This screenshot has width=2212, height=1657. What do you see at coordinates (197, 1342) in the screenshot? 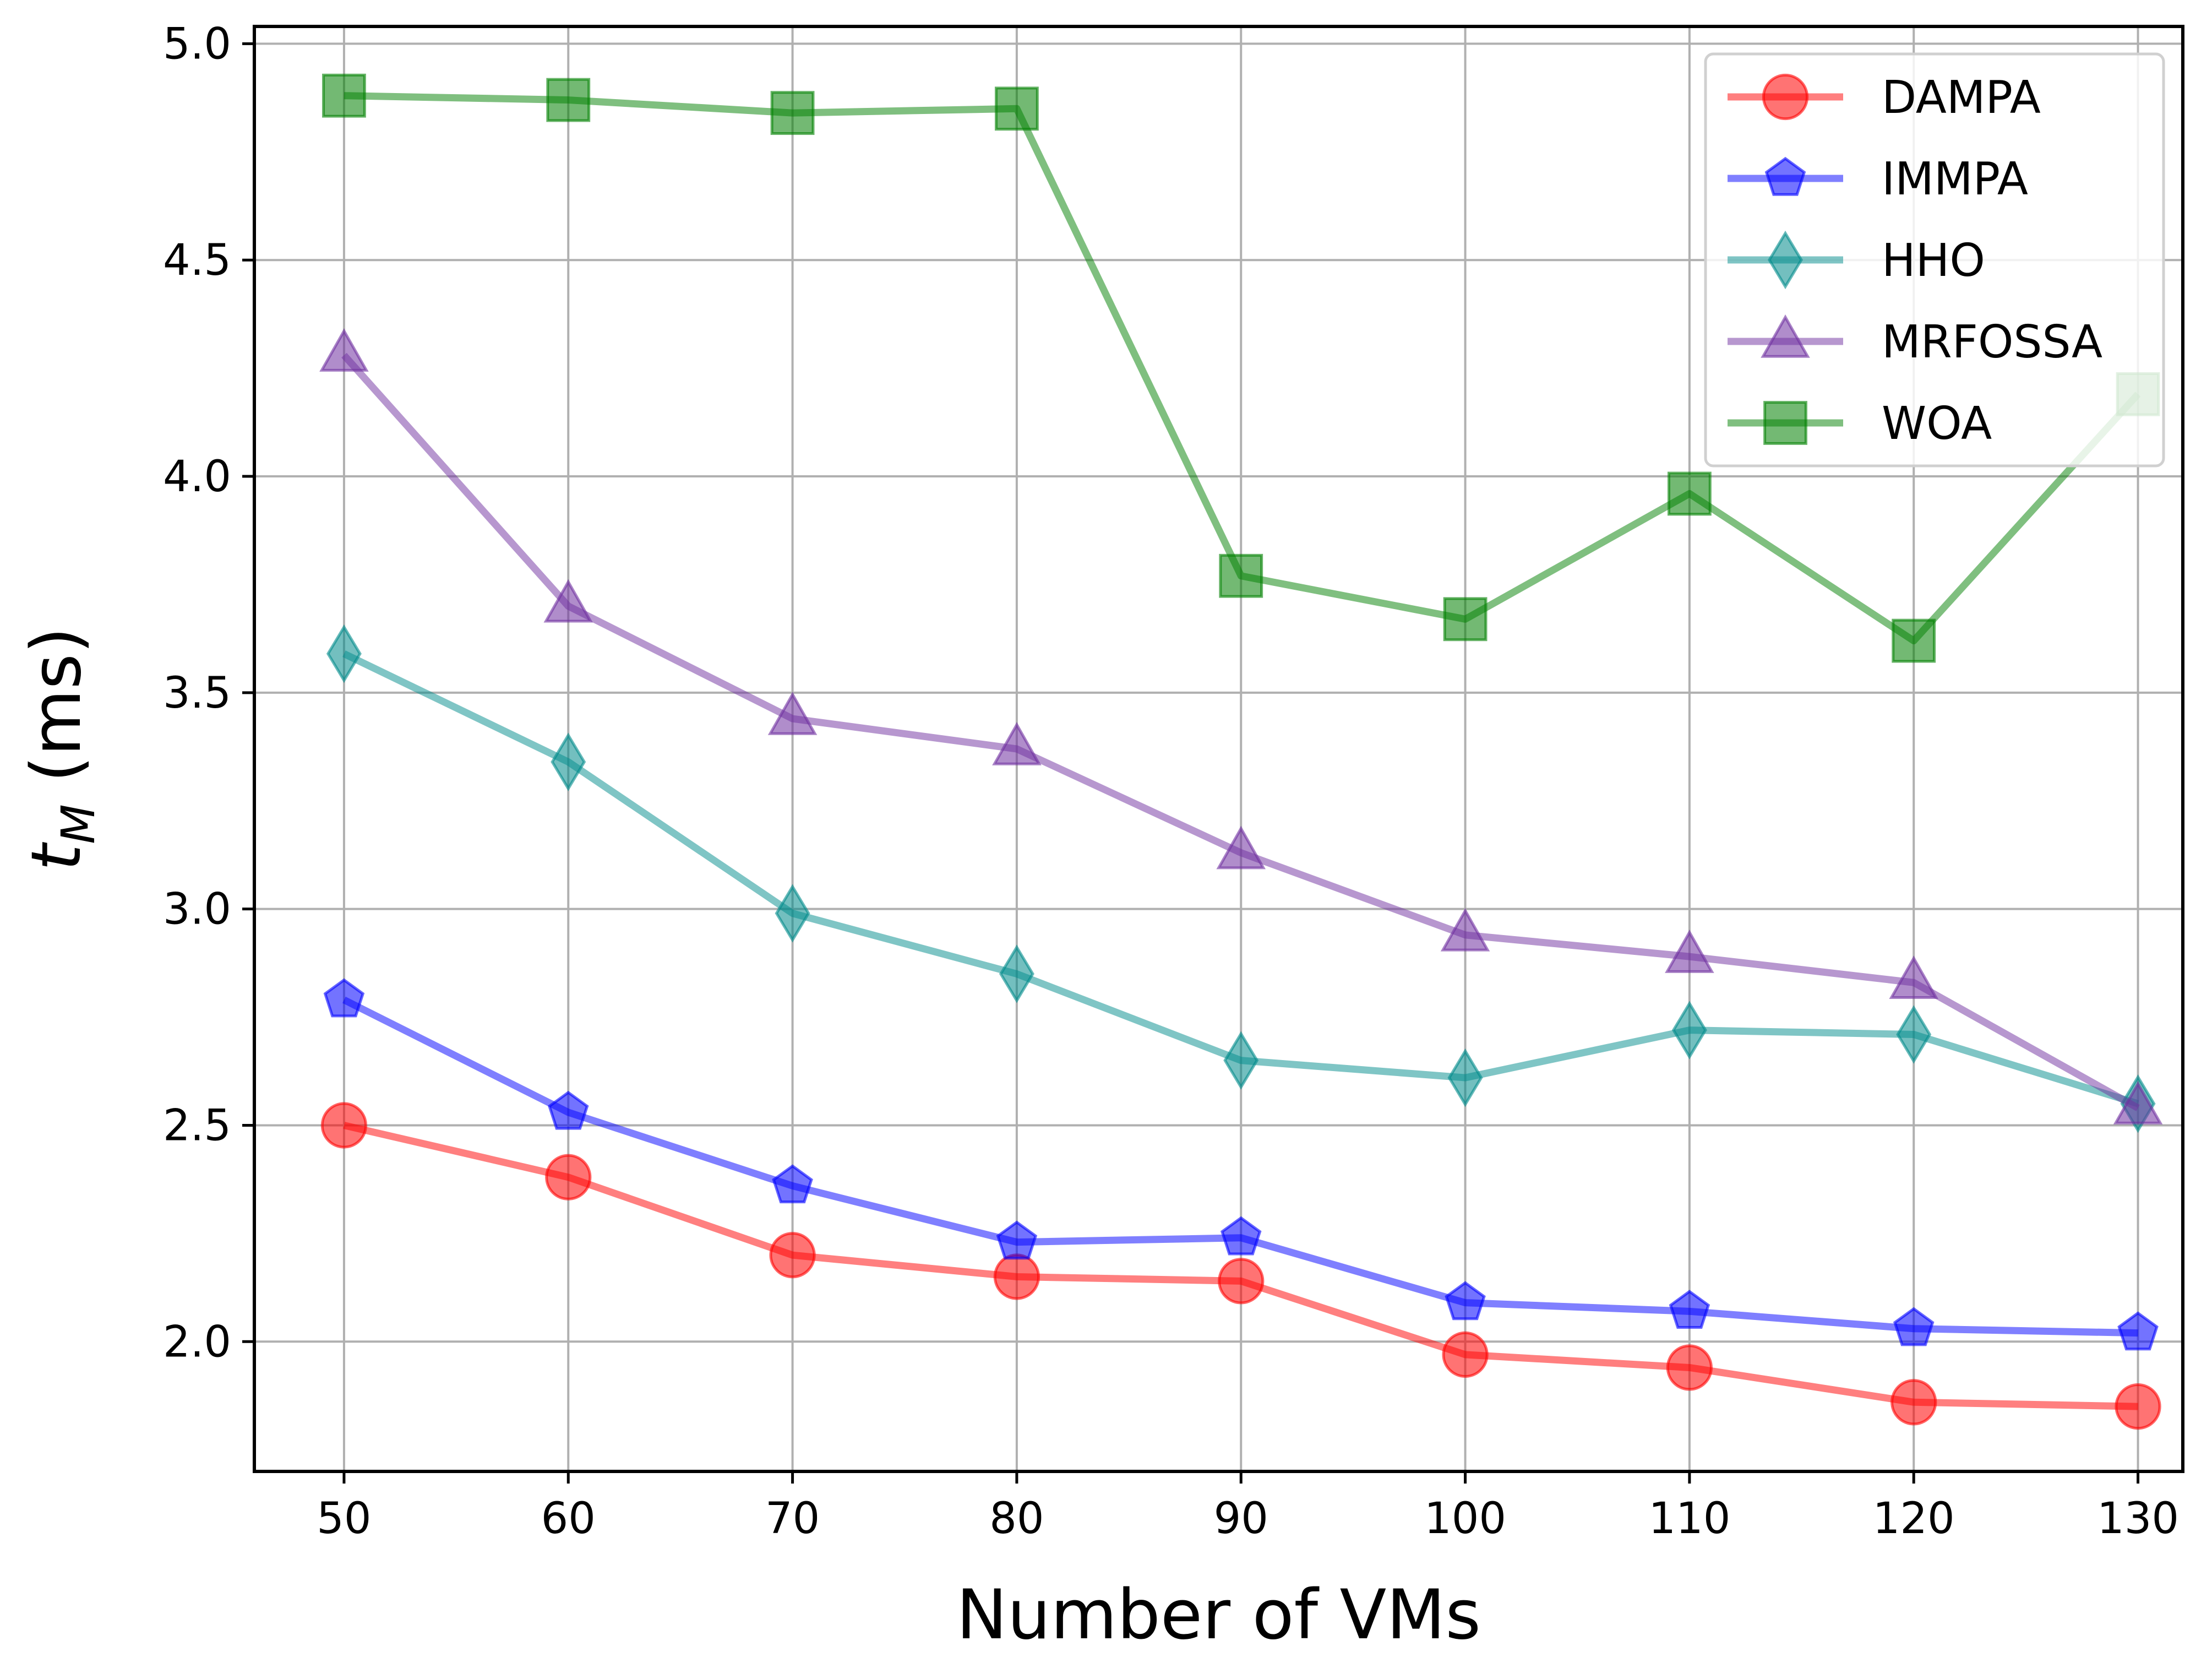
I see `y-tick-label: 2.0` at bounding box center [197, 1342].